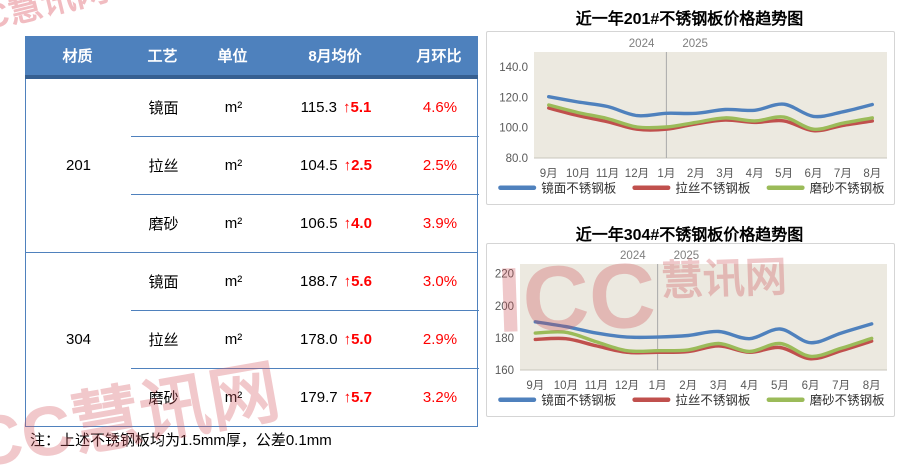  What do you see at coordinates (695, 44) in the screenshot?
I see `year-label-right: 2025` at bounding box center [695, 44].